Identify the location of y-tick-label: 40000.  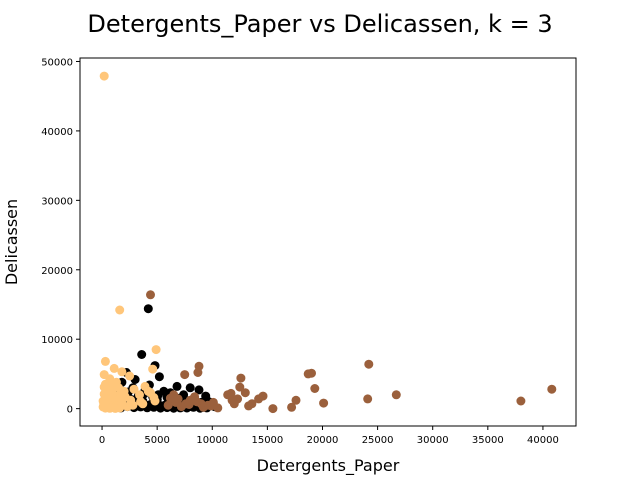
(57, 132).